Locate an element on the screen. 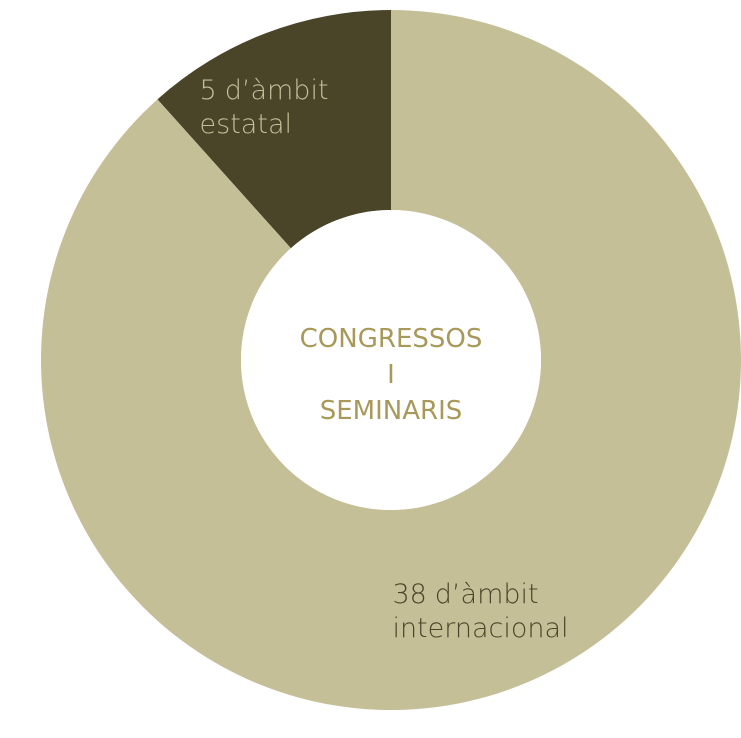  slice-label: 38 d’àmbit internacional is located at coordinates (487, 612).